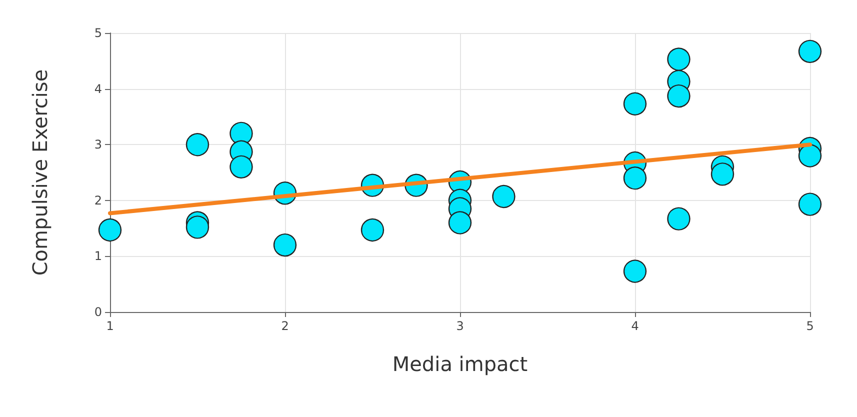 This screenshot has width=857, height=417. What do you see at coordinates (460, 326) in the screenshot?
I see `x-tick-label: 3` at bounding box center [460, 326].